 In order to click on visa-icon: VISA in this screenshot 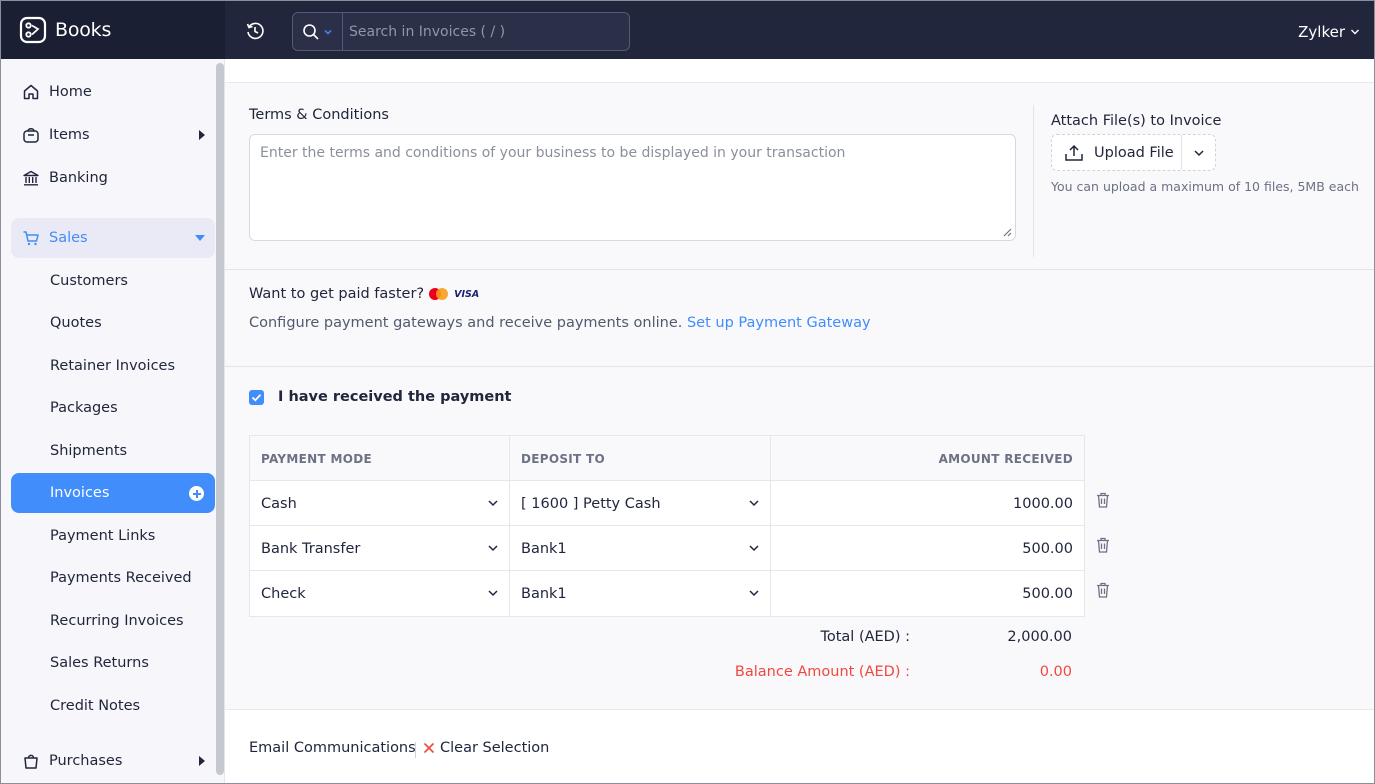, I will do `click(467, 294)`.